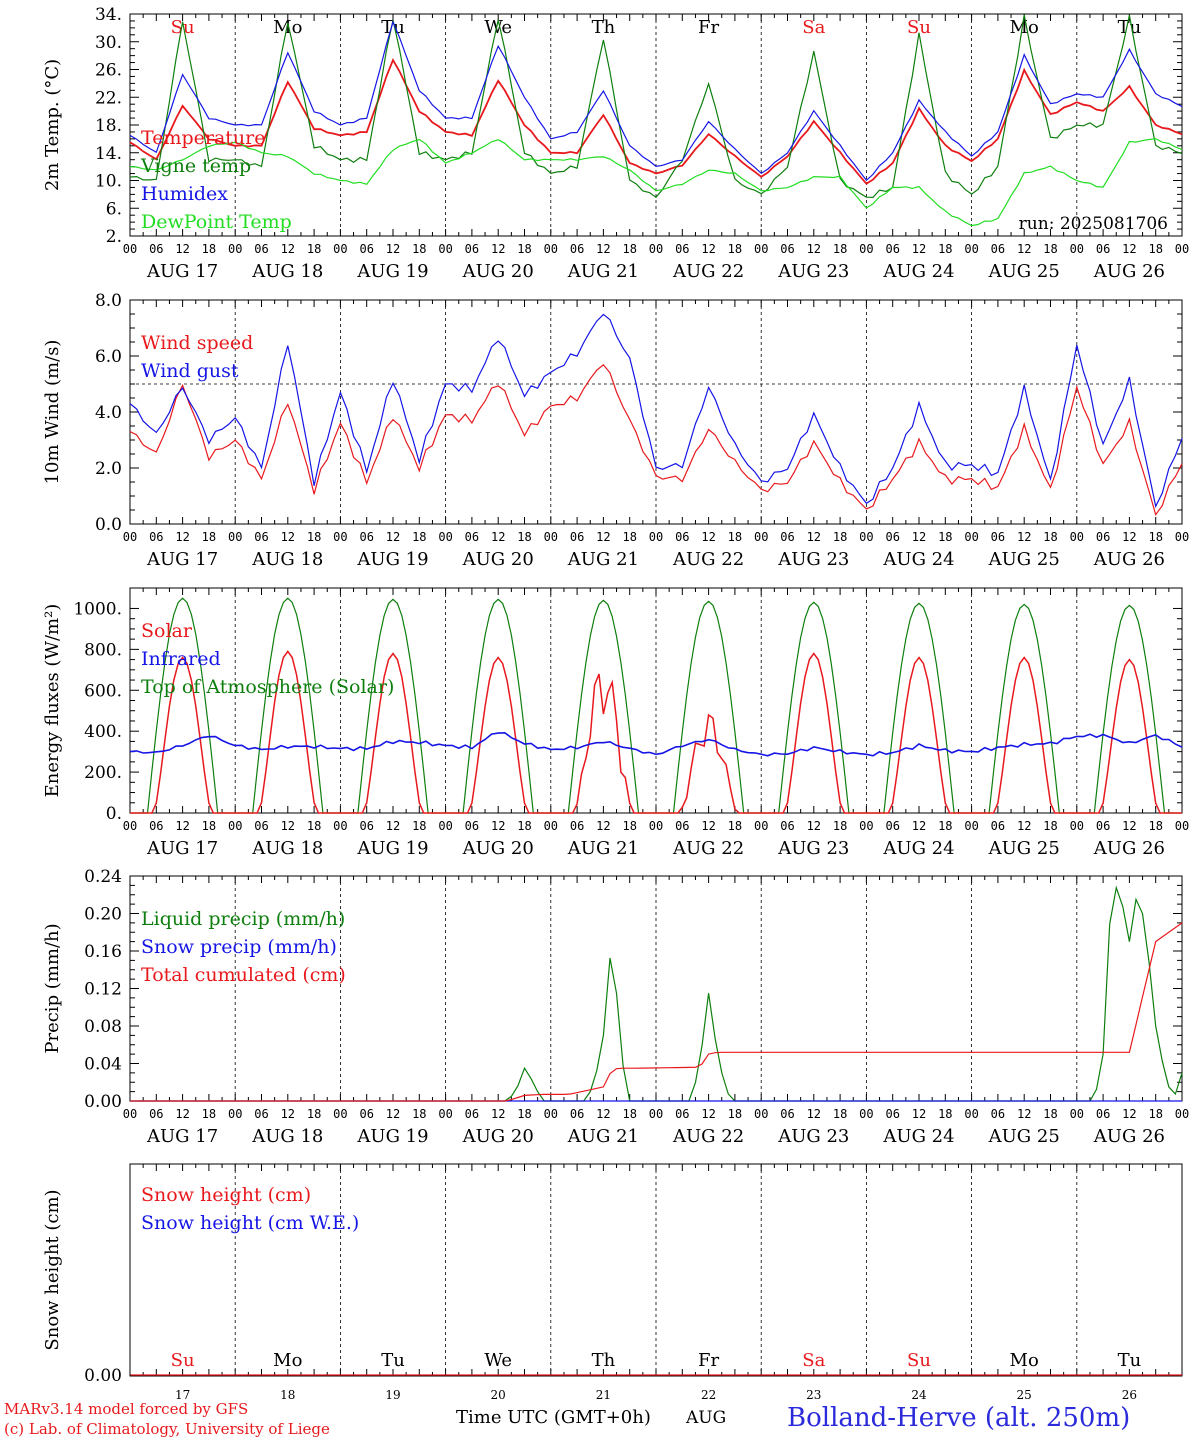 The width and height of the screenshot is (1194, 1440). Describe the element at coordinates (103, 990) in the screenshot. I see `y-tick-label: 0.12` at that location.